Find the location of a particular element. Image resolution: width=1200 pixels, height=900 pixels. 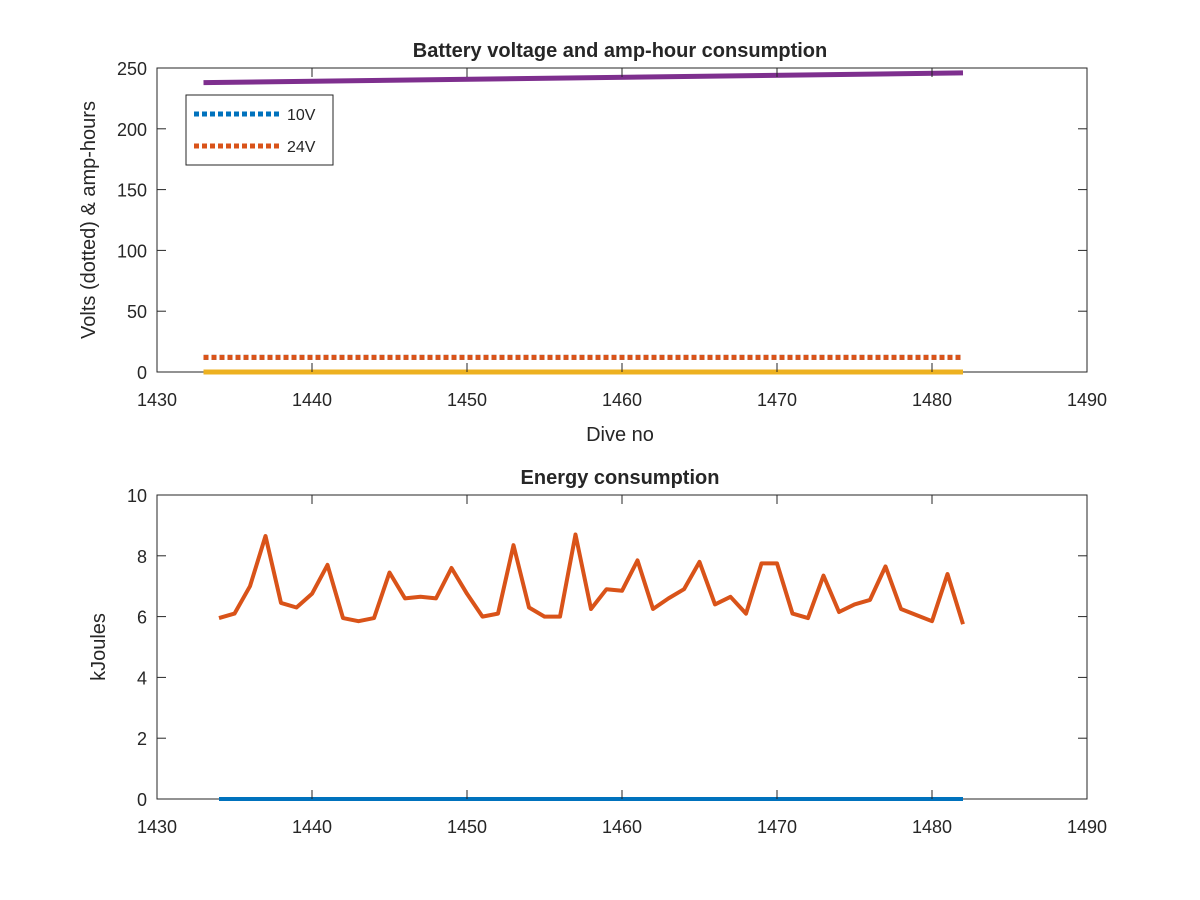

battery-ytick-label-4: 200 is located at coordinates (132, 130).